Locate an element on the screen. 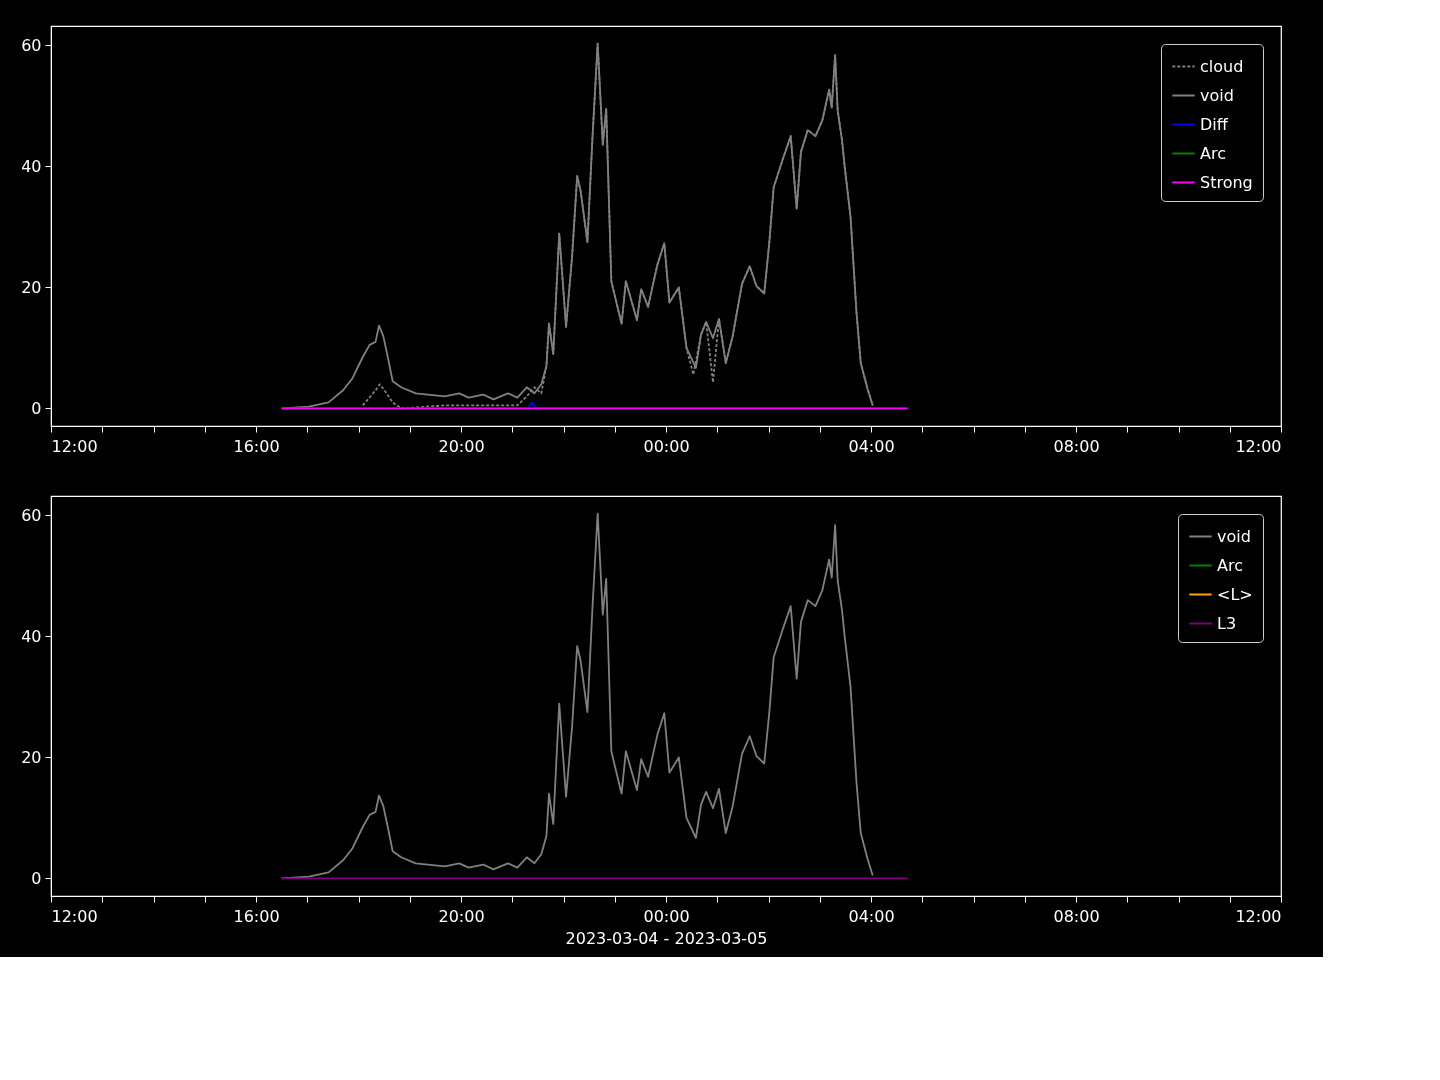 The height and width of the screenshot is (1080, 1440). legend-label: <L> is located at coordinates (1235, 594).